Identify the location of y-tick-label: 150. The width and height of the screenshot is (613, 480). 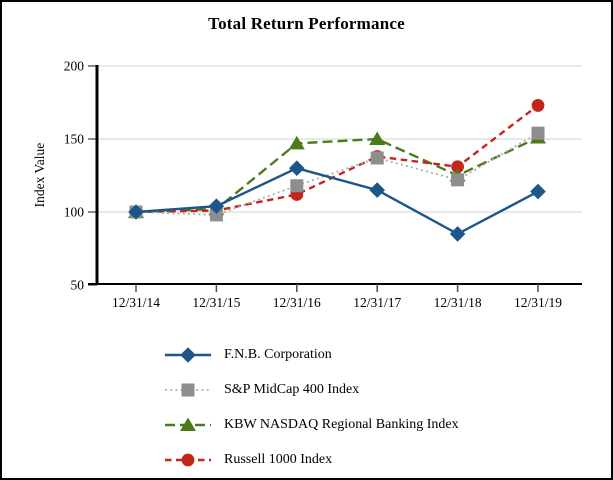
(74, 139).